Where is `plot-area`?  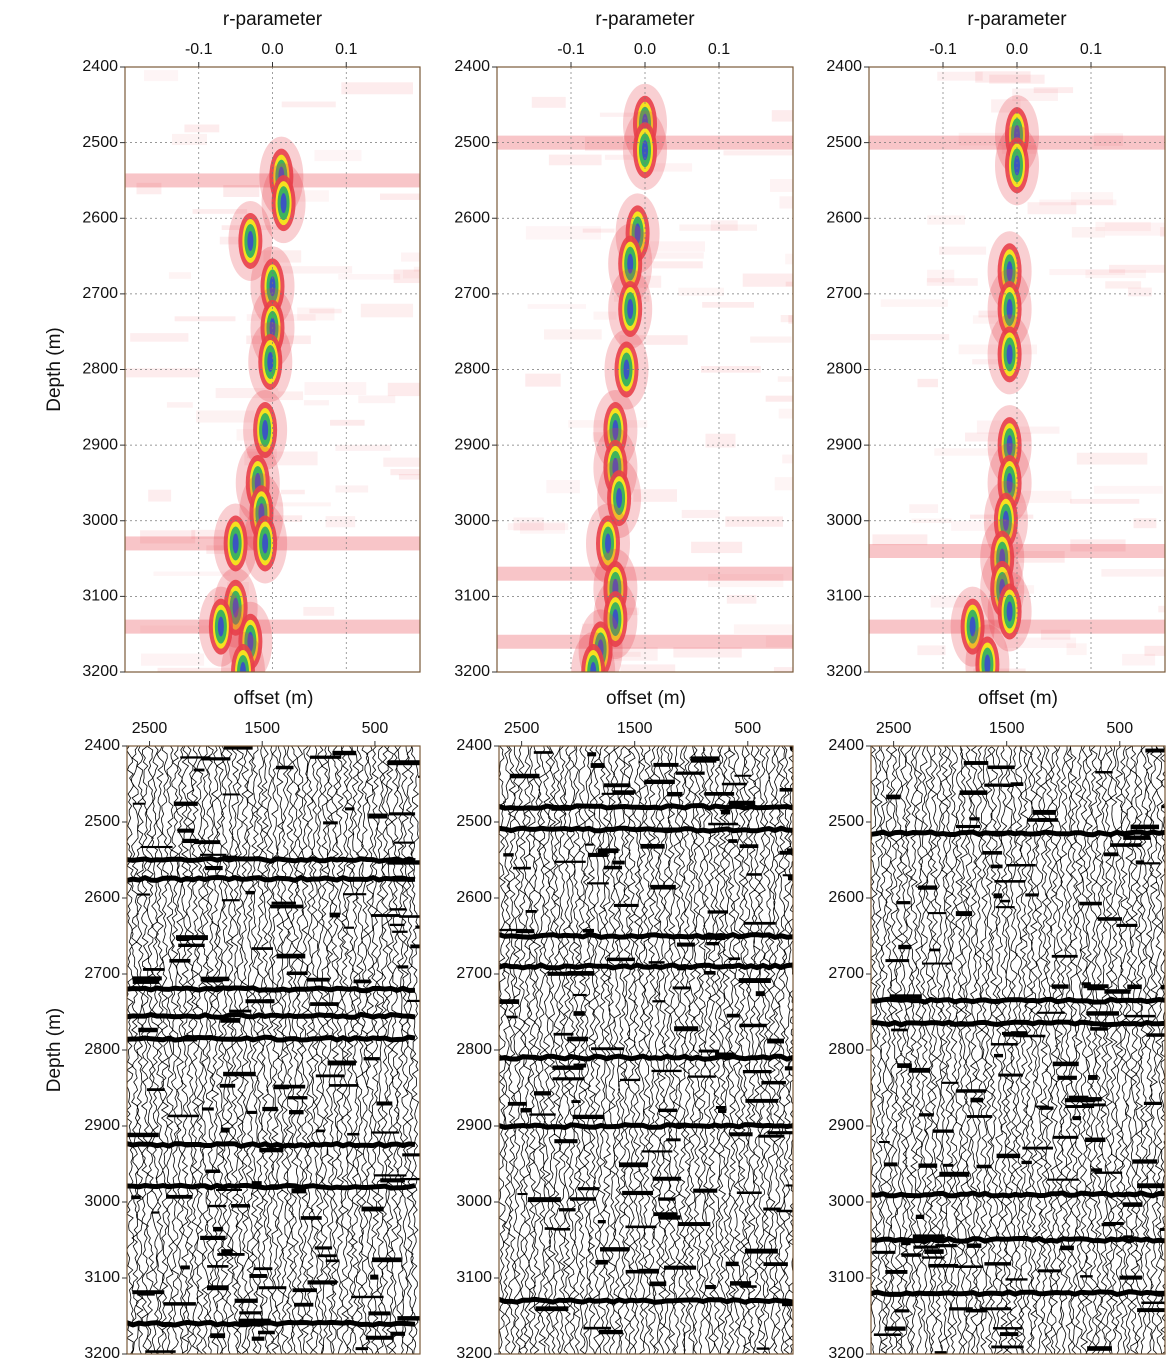
plot-area is located at coordinates (645, 369).